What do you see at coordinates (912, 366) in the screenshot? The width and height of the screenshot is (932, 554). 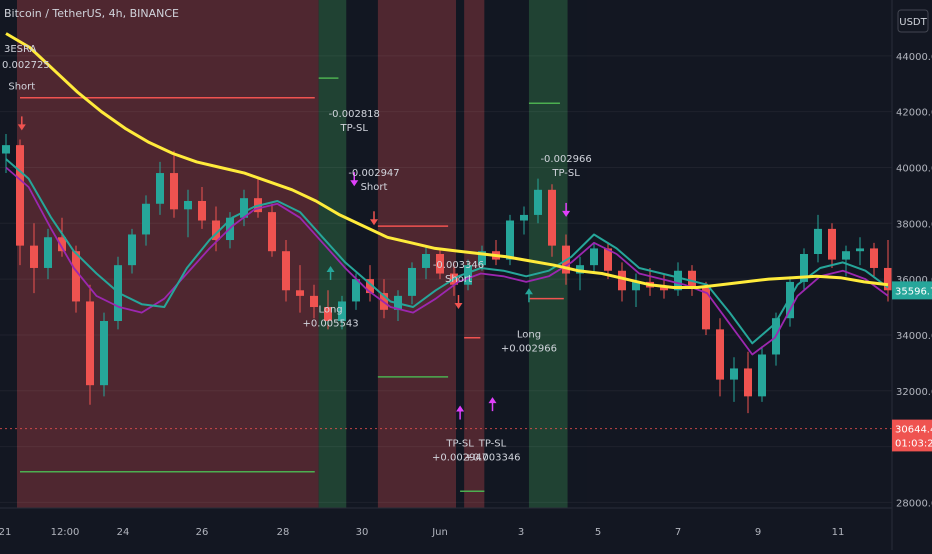 I see `price-labels: 35596.70 30644.41 01:03:28` at bounding box center [912, 366].